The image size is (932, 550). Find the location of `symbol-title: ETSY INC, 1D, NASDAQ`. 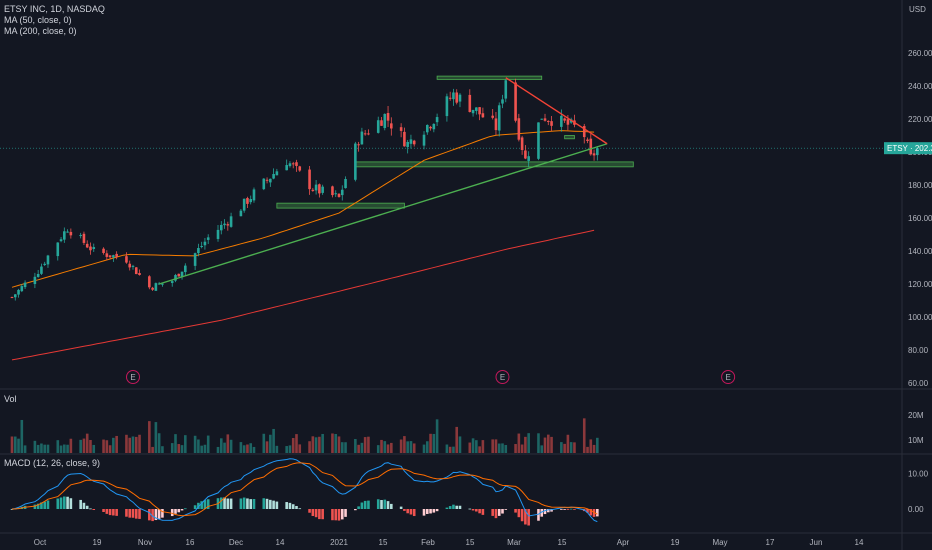

symbol-title: ETSY INC, 1D, NASDAQ is located at coordinates (54, 9).